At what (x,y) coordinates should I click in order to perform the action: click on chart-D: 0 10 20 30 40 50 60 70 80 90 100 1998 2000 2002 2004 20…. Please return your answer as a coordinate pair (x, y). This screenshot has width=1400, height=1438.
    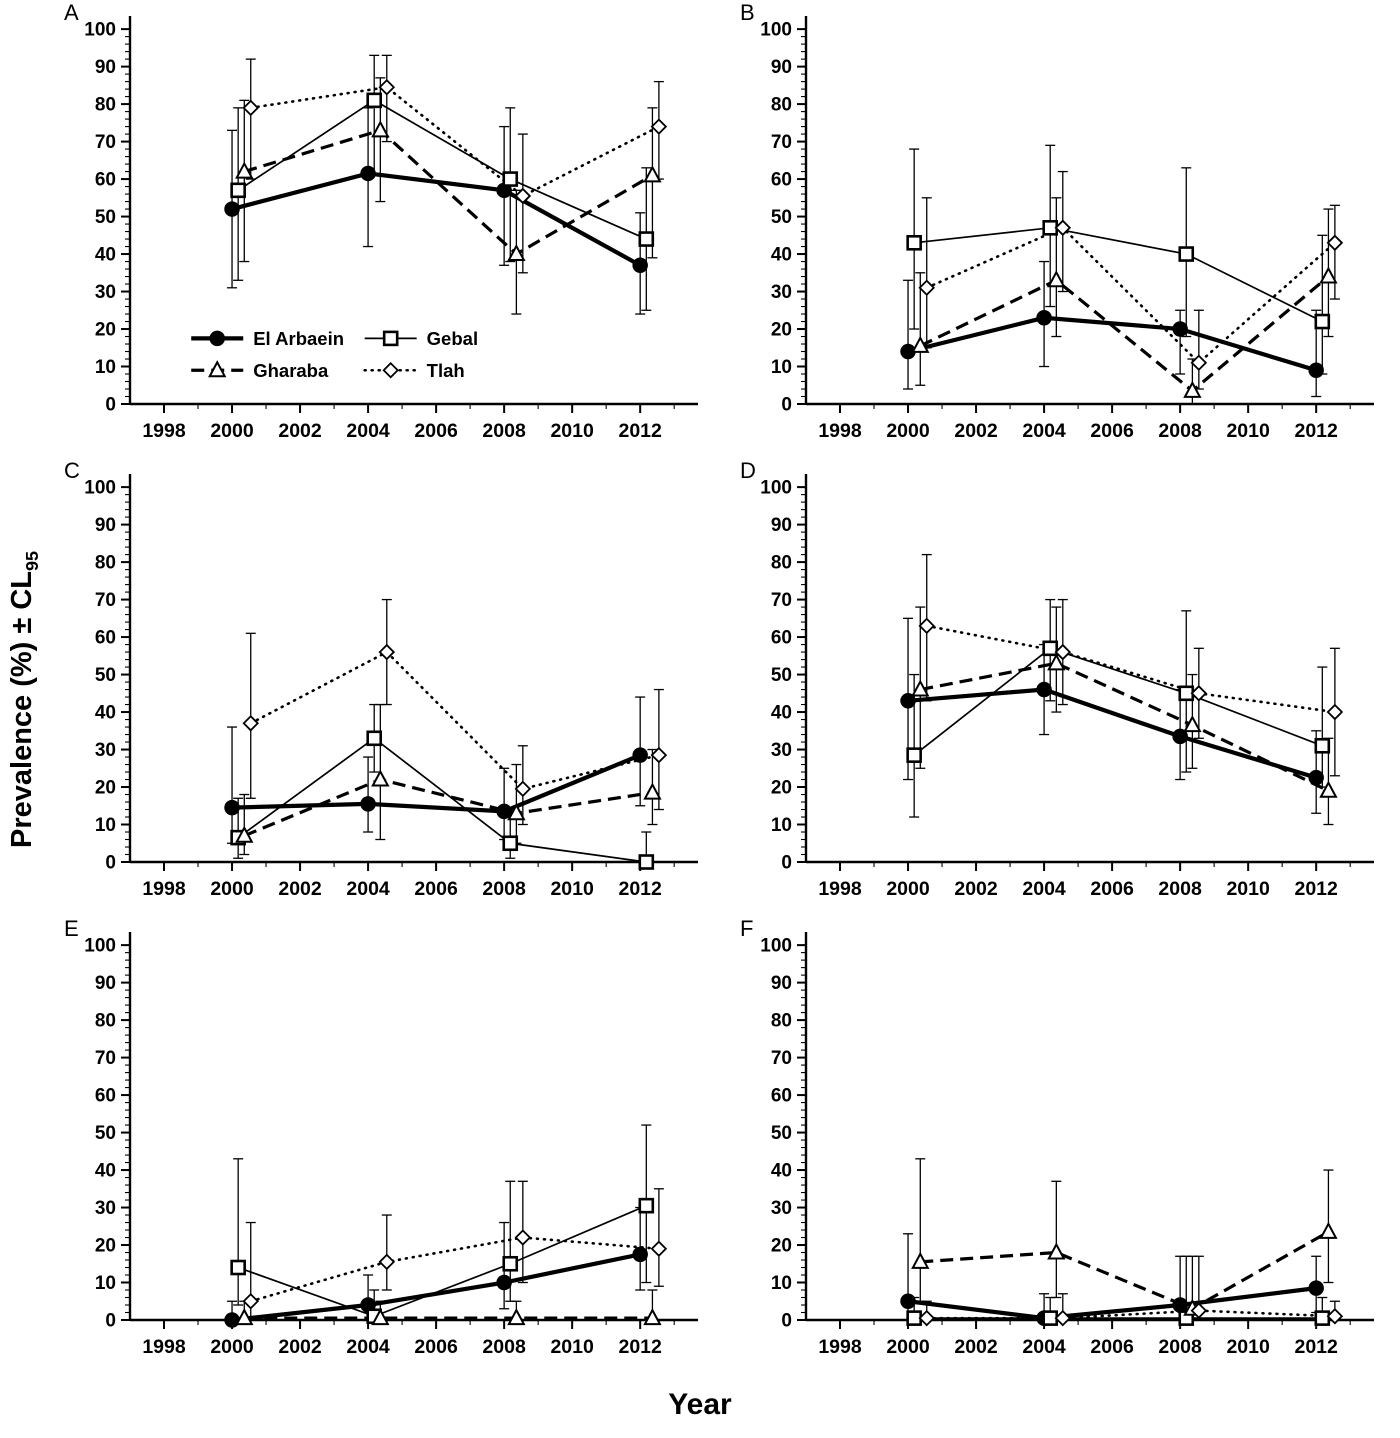
    Looking at the image, I should click on (1067, 687).